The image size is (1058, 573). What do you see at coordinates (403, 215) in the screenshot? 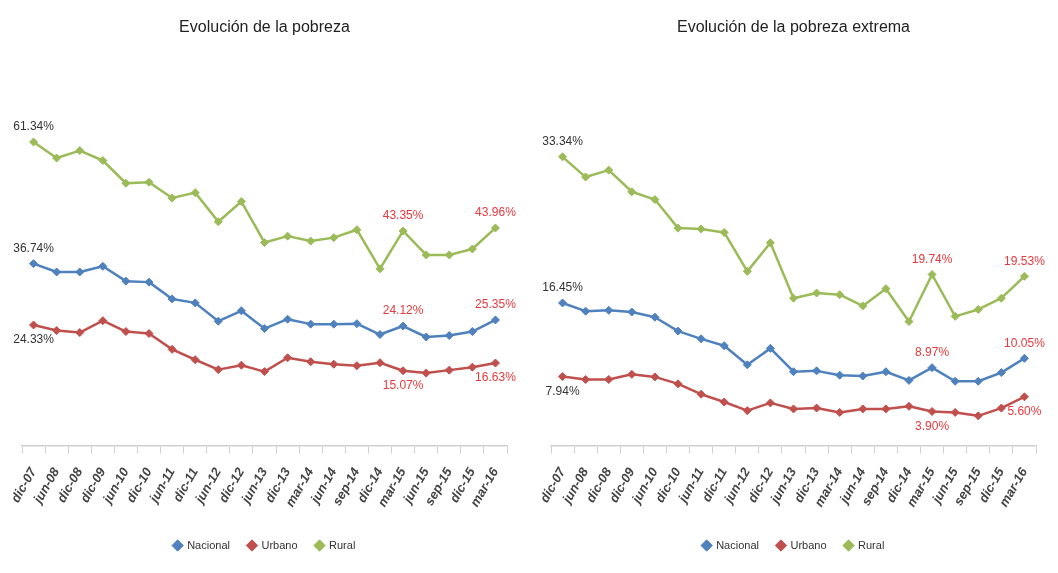
I see `data-label: 43.35%` at bounding box center [403, 215].